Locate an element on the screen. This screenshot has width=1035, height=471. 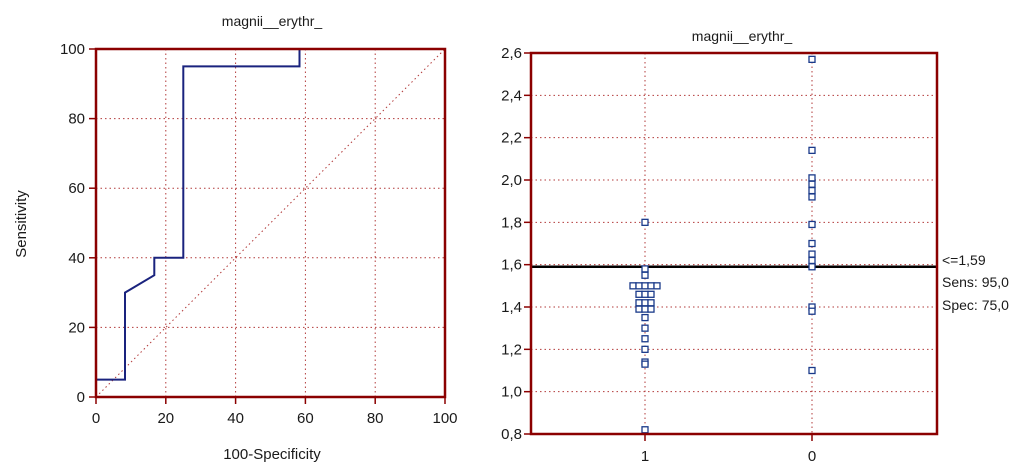
dot-x-tick-label: 1 is located at coordinates (645, 456).